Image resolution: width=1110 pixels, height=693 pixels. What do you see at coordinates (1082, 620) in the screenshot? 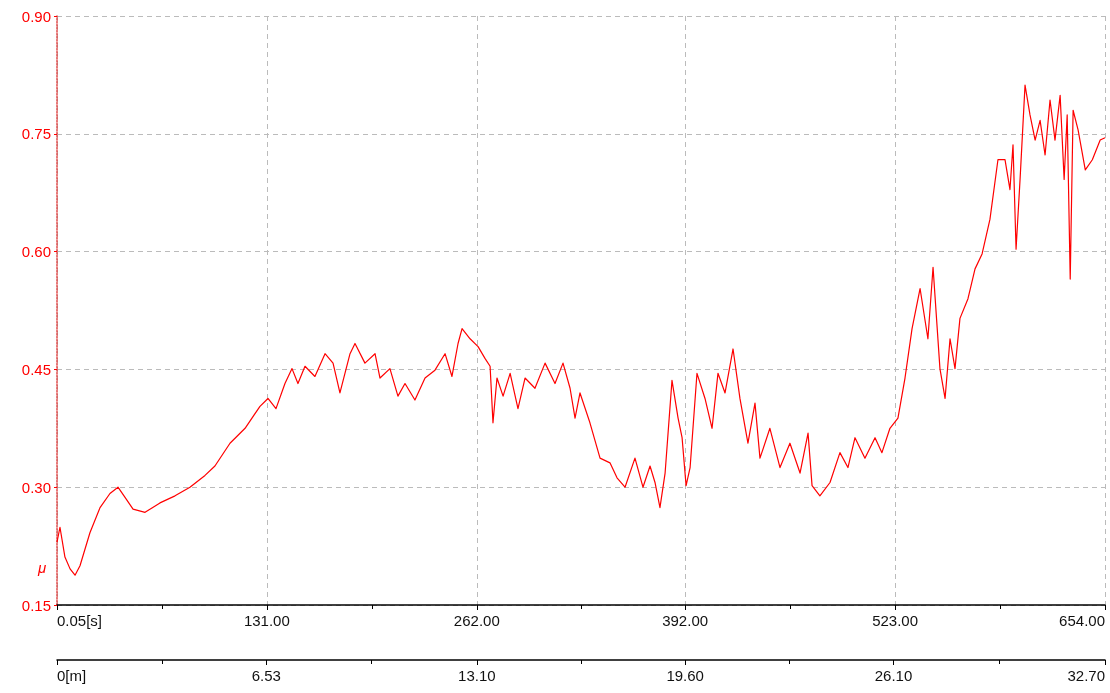
I see `x-tick-label: 654.00` at bounding box center [1082, 620].